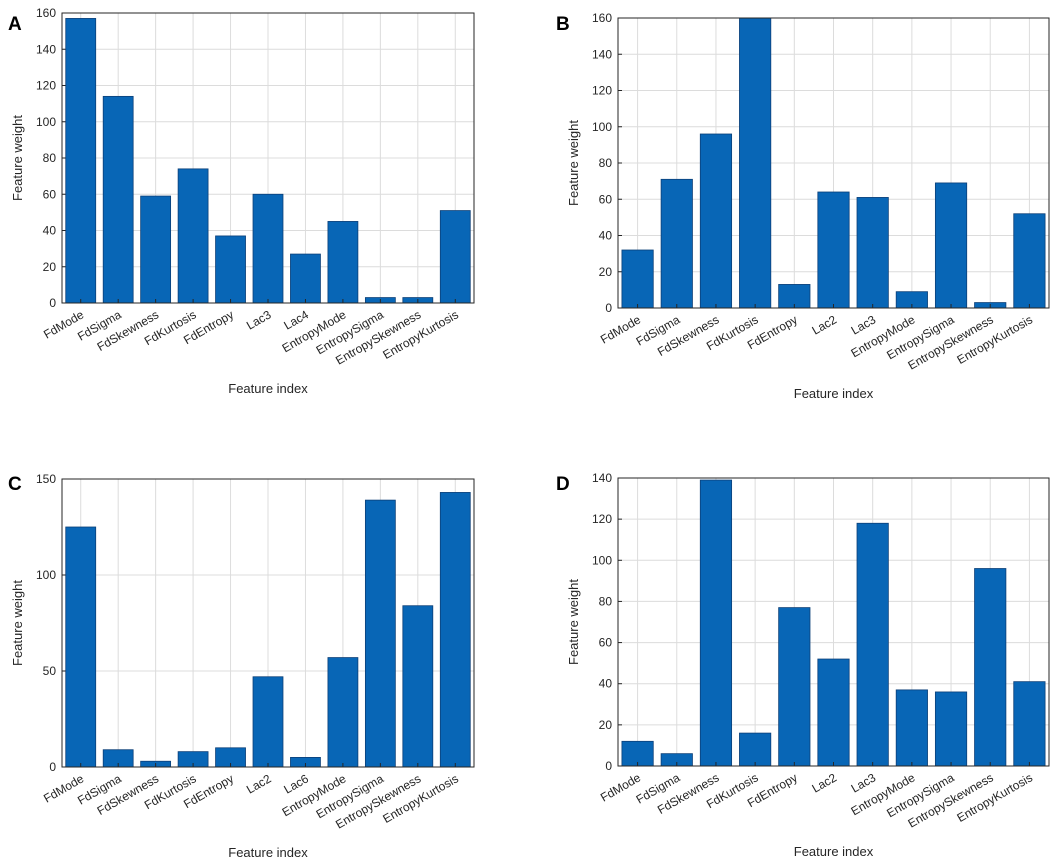  Describe the element at coordinates (17, 158) in the screenshot. I see `panel-a-ylabel: Feature weight` at that location.